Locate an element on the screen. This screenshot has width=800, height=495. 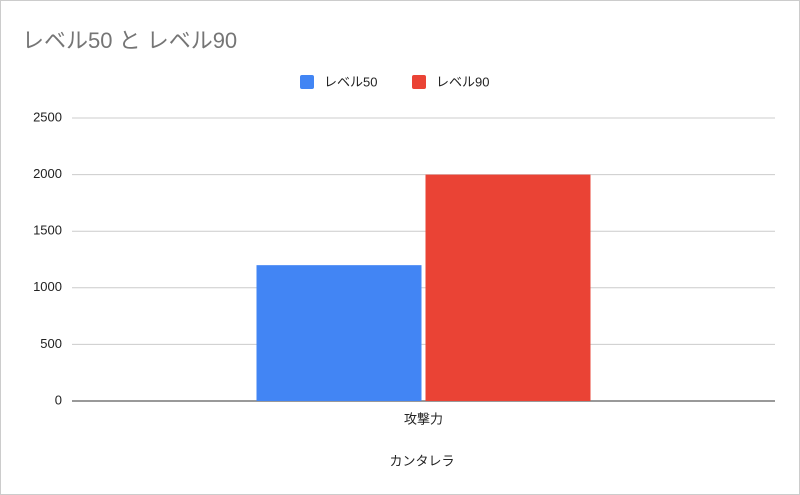
y-tick-label: 1500 is located at coordinates (47, 230).